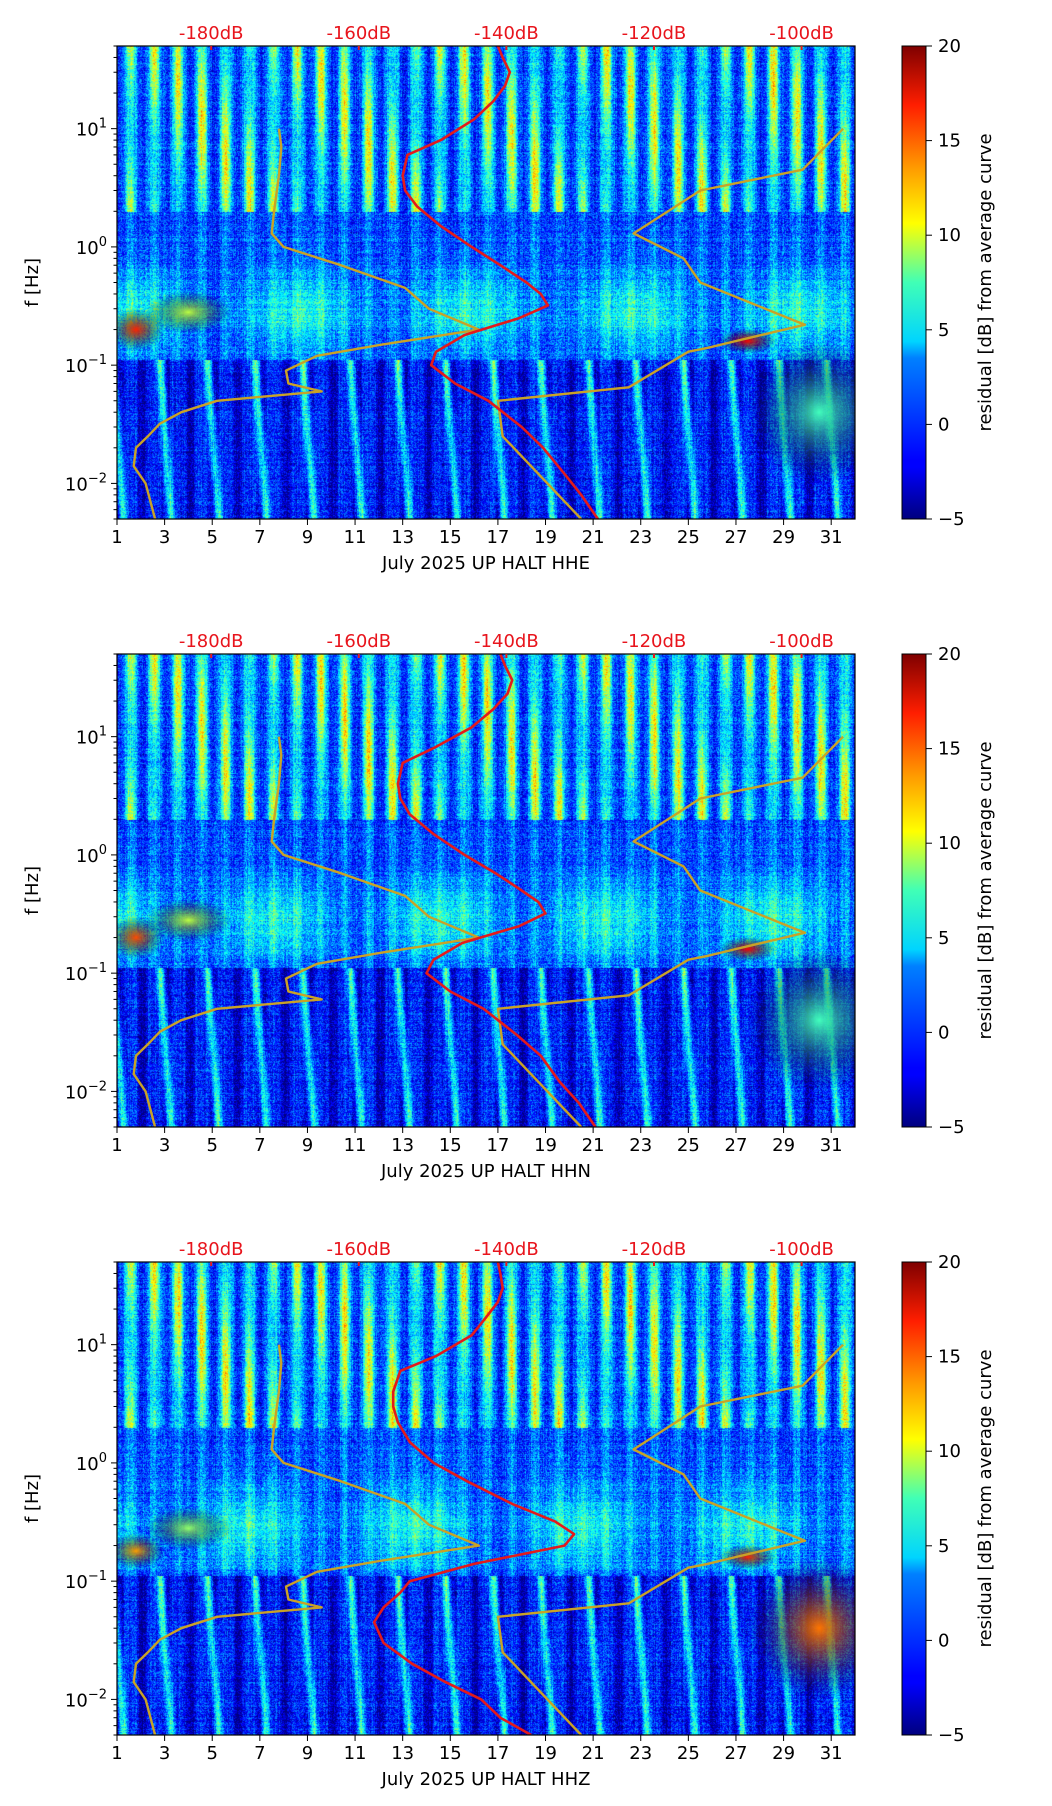 This screenshot has width=1052, height=1806. I want to click on x-axis-label: July 2025 UP HALT HHZ, so click(486, 1779).